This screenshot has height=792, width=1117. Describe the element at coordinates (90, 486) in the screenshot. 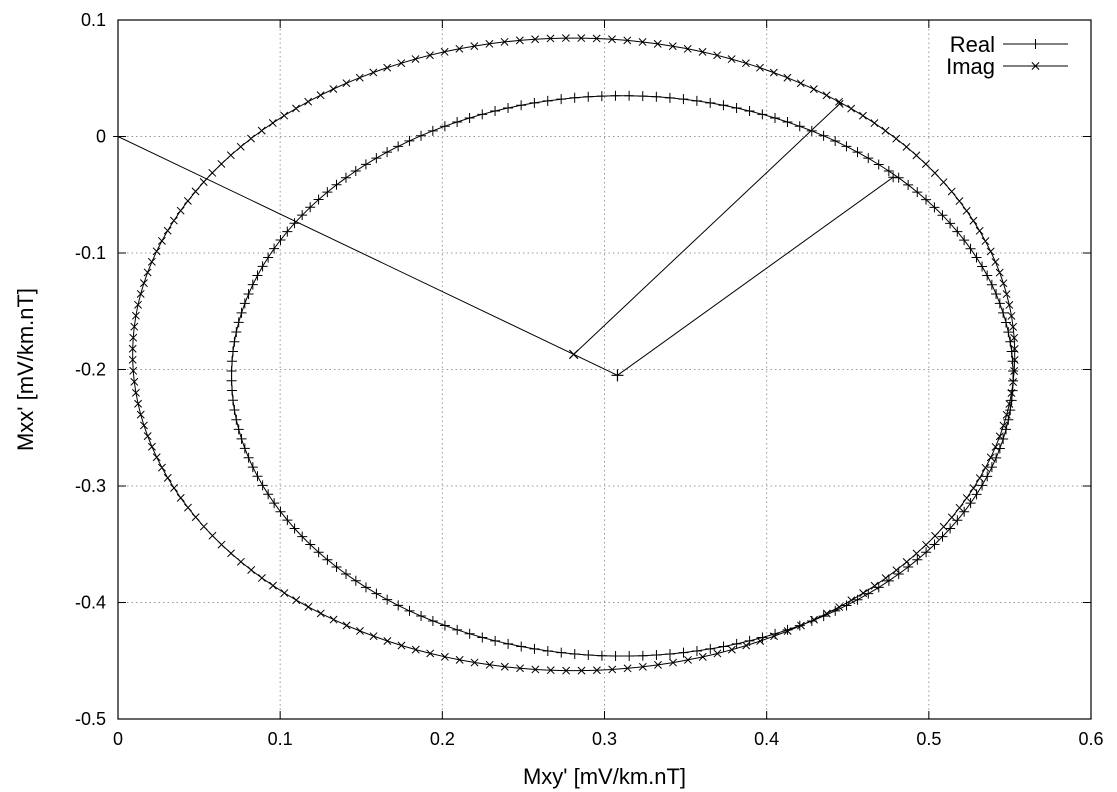

I see `y-tick-label: -0.3` at that location.